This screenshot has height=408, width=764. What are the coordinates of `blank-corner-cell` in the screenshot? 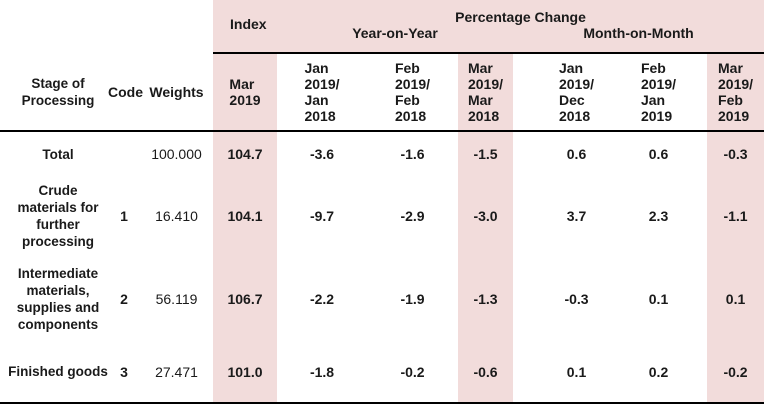 It's located at (106, 26).